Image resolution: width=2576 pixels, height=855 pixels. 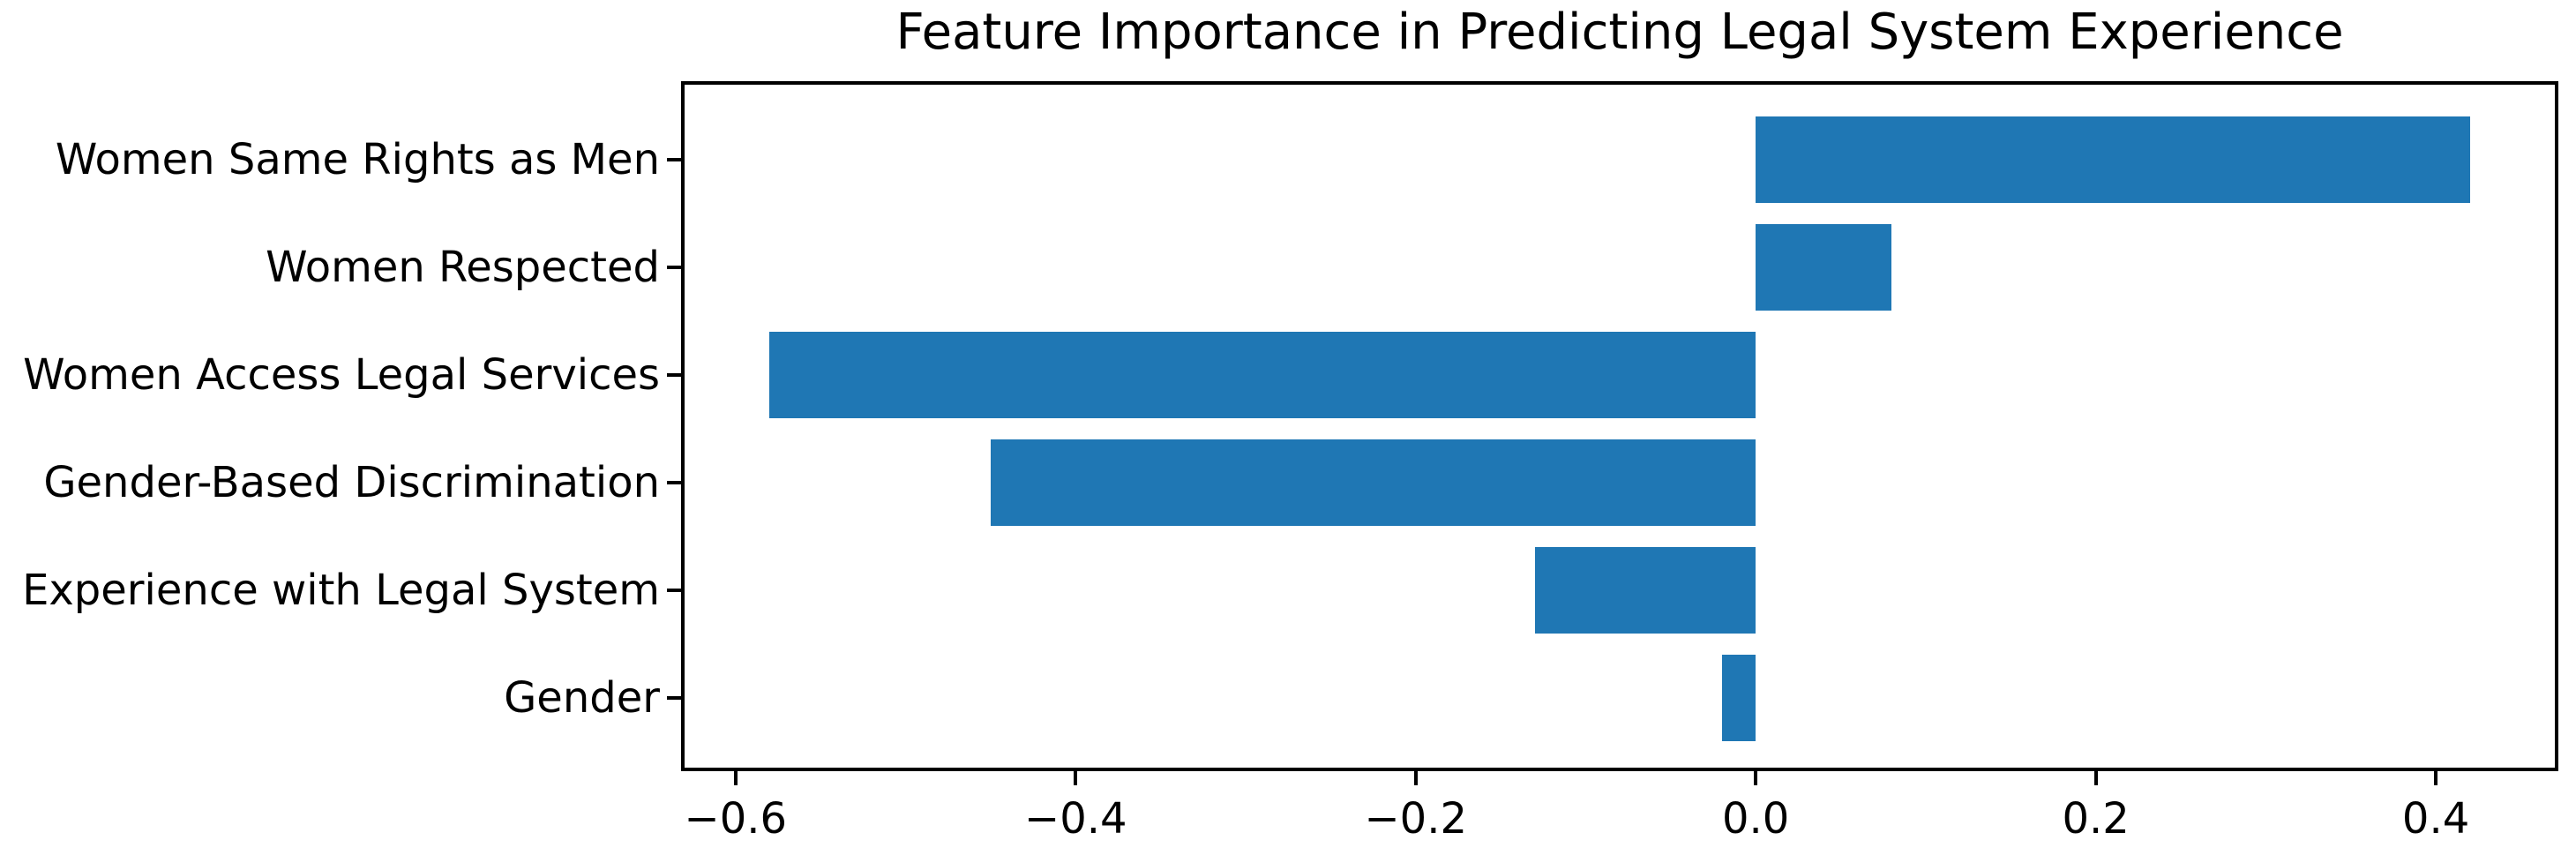 I want to click on y-category-label: Gender-Based Discrimination, so click(x=352, y=482).